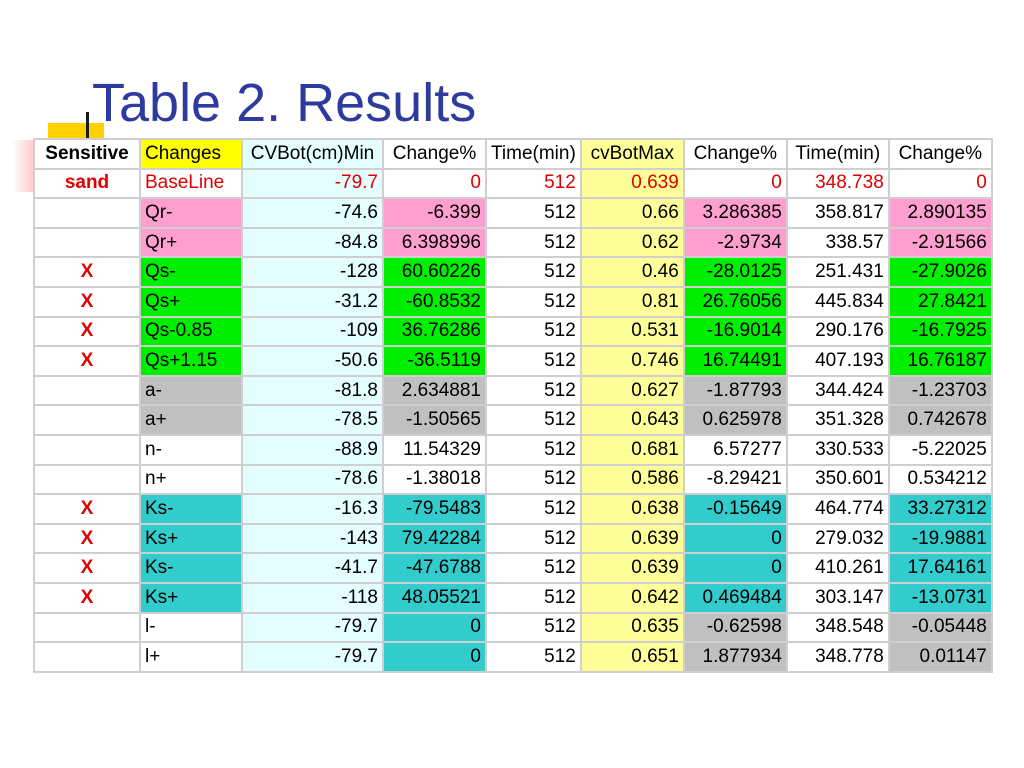 The height and width of the screenshot is (768, 1024). I want to click on cell-change: BaseLine, so click(191, 183).